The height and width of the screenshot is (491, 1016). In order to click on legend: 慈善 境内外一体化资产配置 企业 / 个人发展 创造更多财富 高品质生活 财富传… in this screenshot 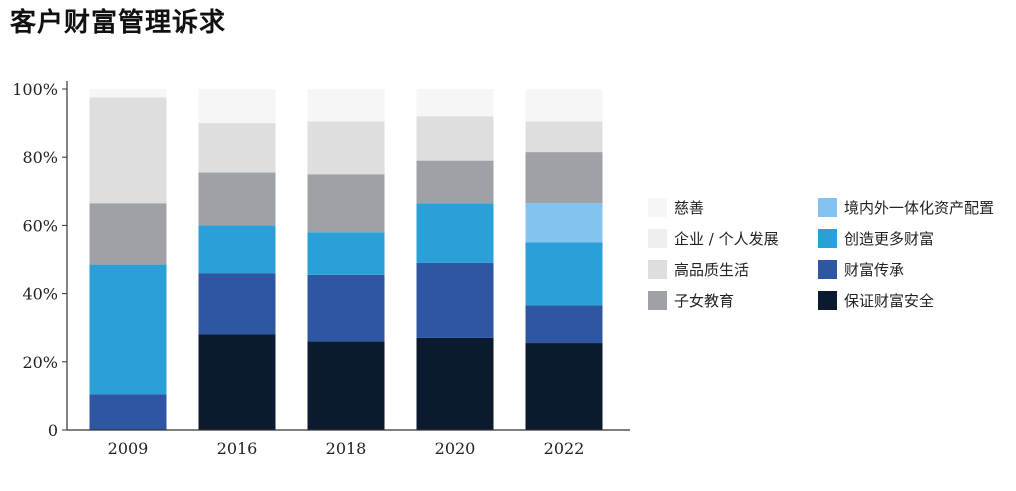, I will do `click(828, 254)`.